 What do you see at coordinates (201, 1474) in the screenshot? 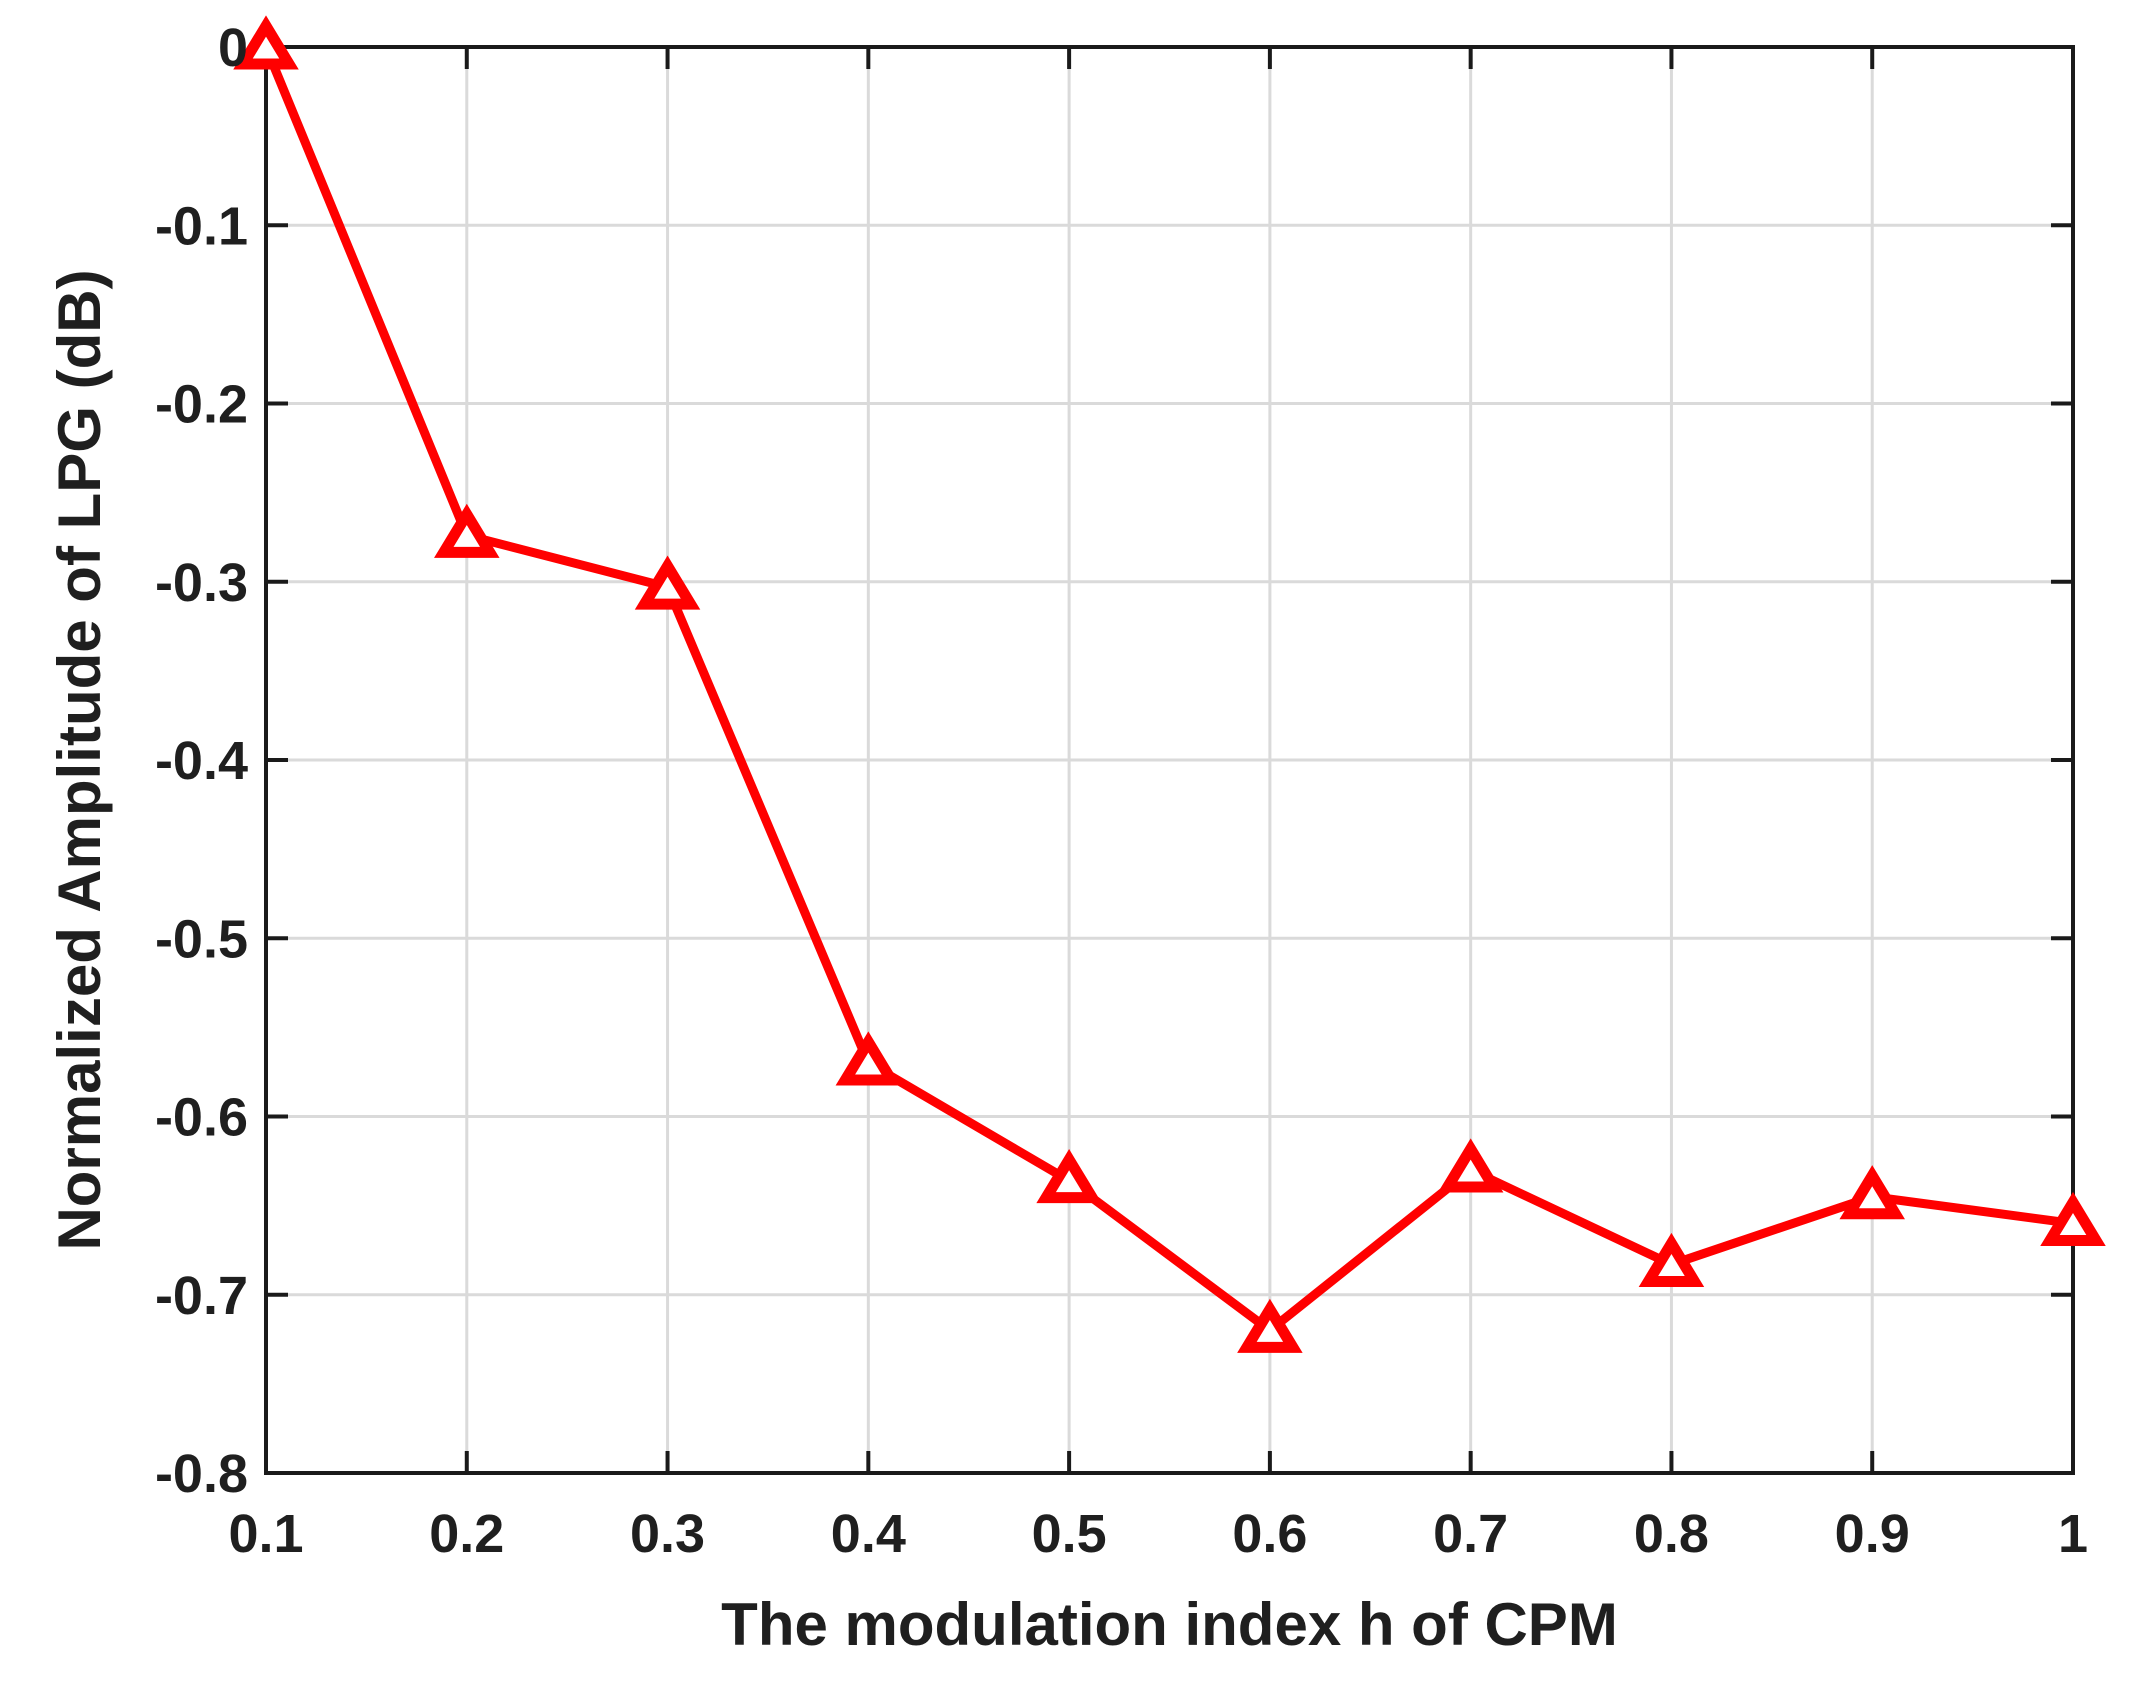
I see `y-tick-label: -0.8` at bounding box center [201, 1474].